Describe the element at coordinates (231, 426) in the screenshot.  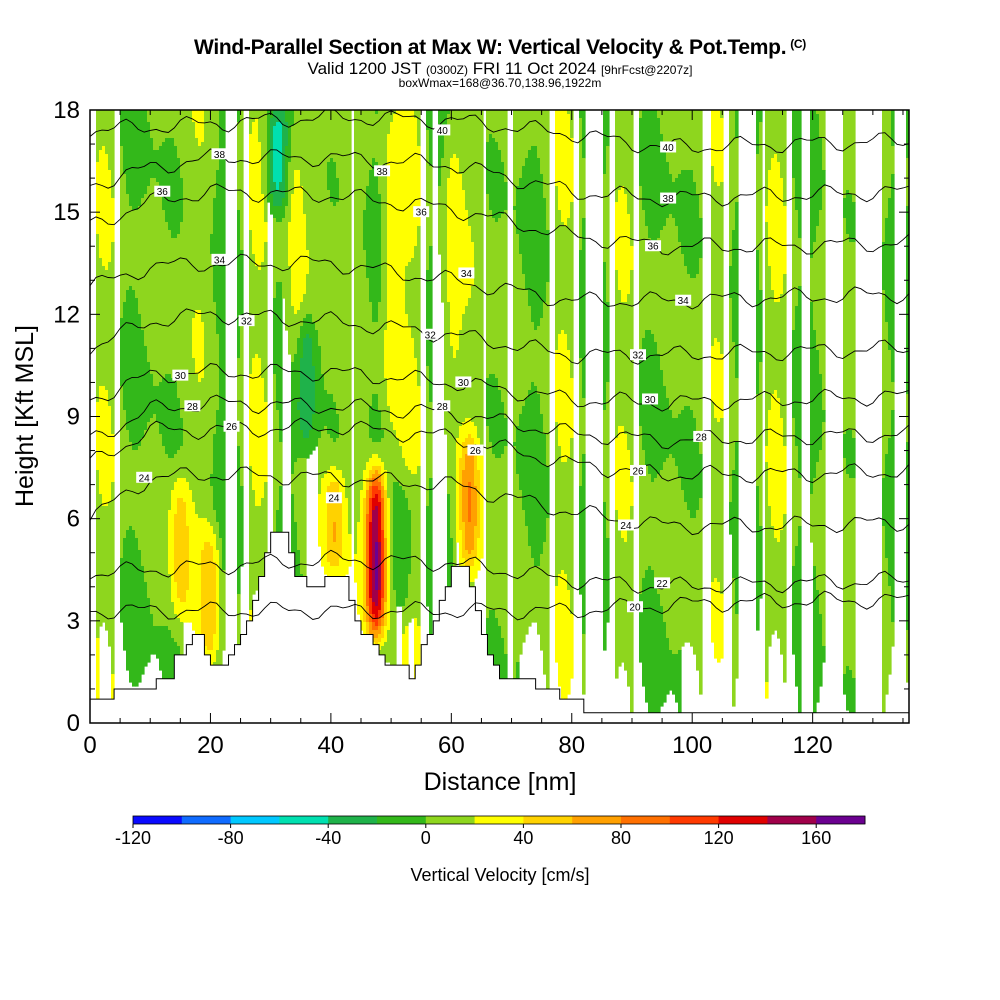
I see `contour-label: 26` at that location.